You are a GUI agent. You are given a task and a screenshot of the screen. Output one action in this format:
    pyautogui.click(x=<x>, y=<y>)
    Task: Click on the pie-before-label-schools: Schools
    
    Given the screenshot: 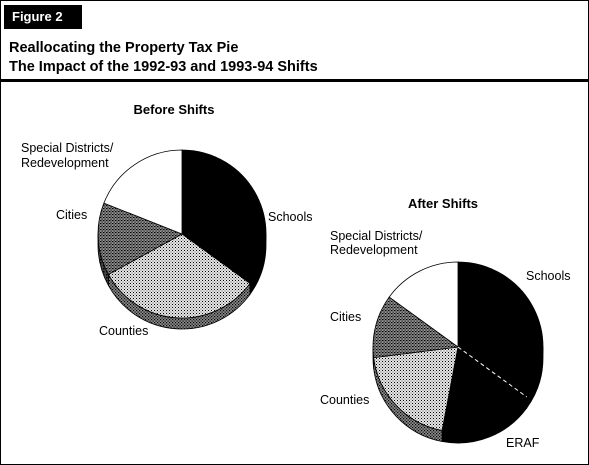 What is the action you would take?
    pyautogui.click(x=290, y=217)
    